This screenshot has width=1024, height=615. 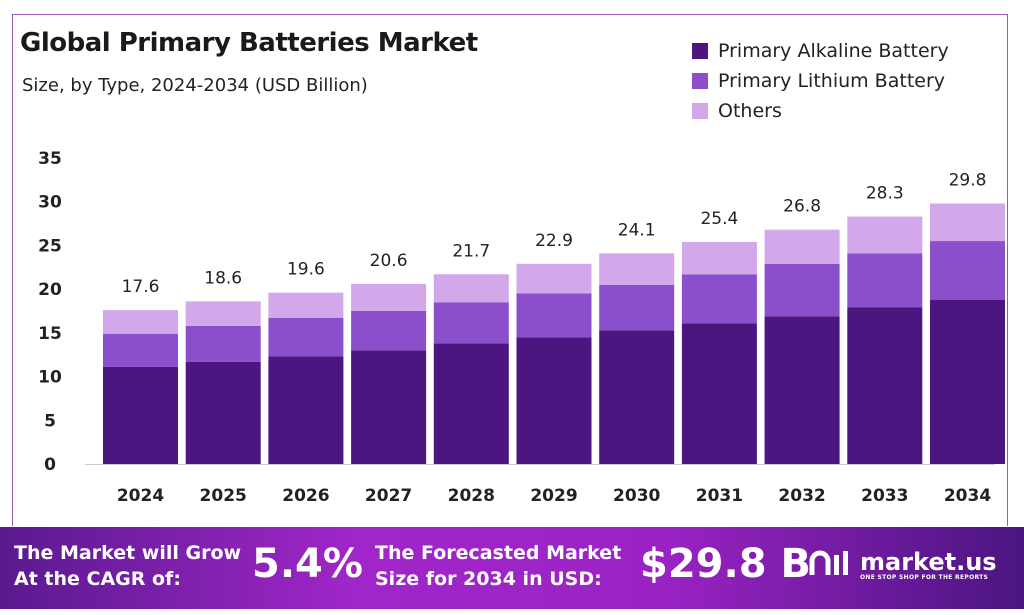 I want to click on x-tick-label: 2025, so click(x=223, y=496).